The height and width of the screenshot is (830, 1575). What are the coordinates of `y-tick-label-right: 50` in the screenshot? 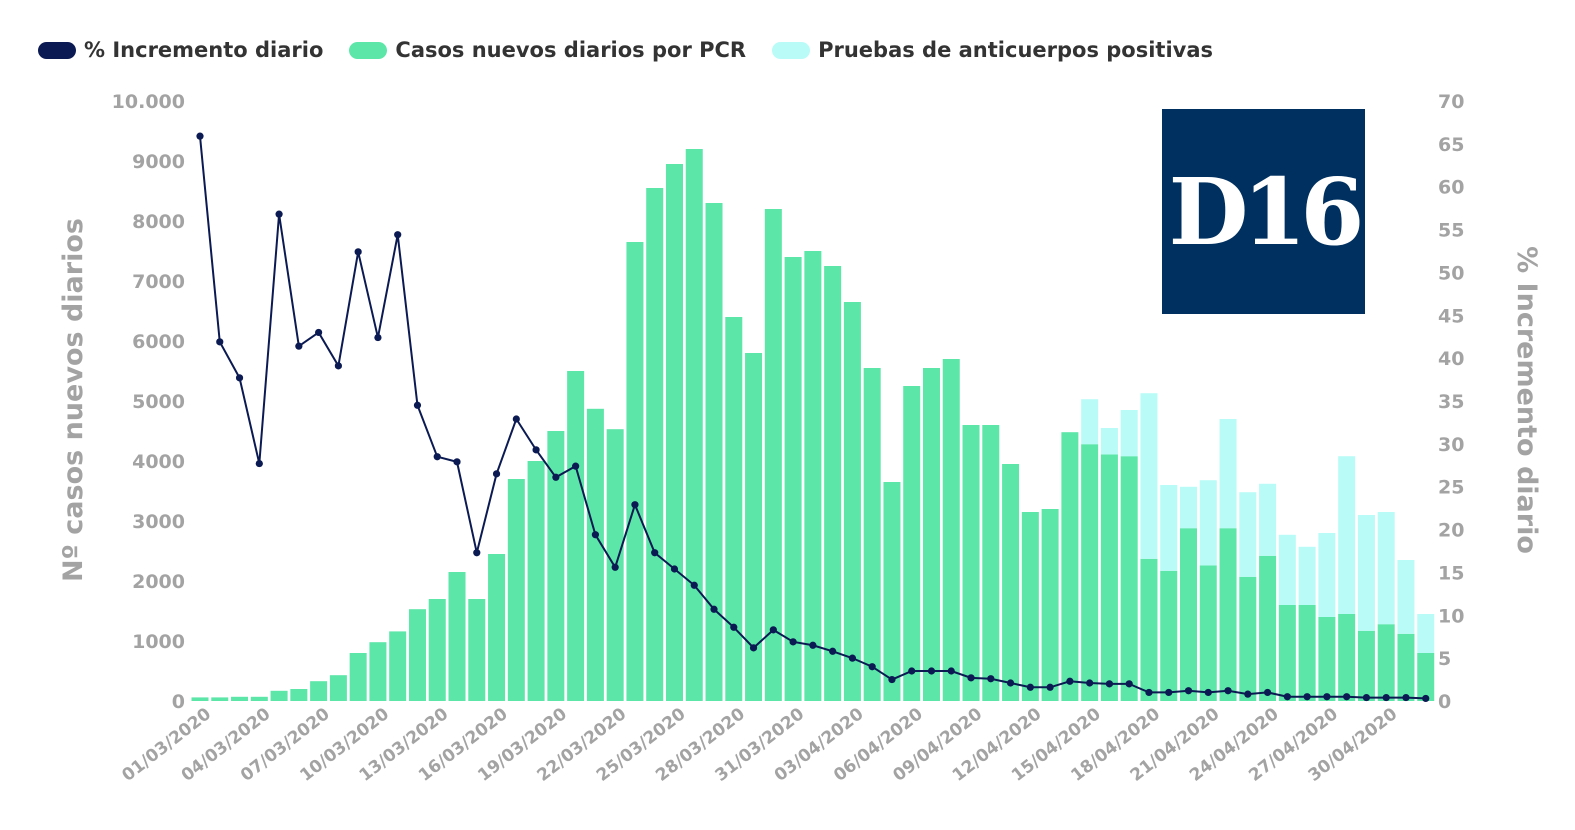 It's located at (1451, 273).